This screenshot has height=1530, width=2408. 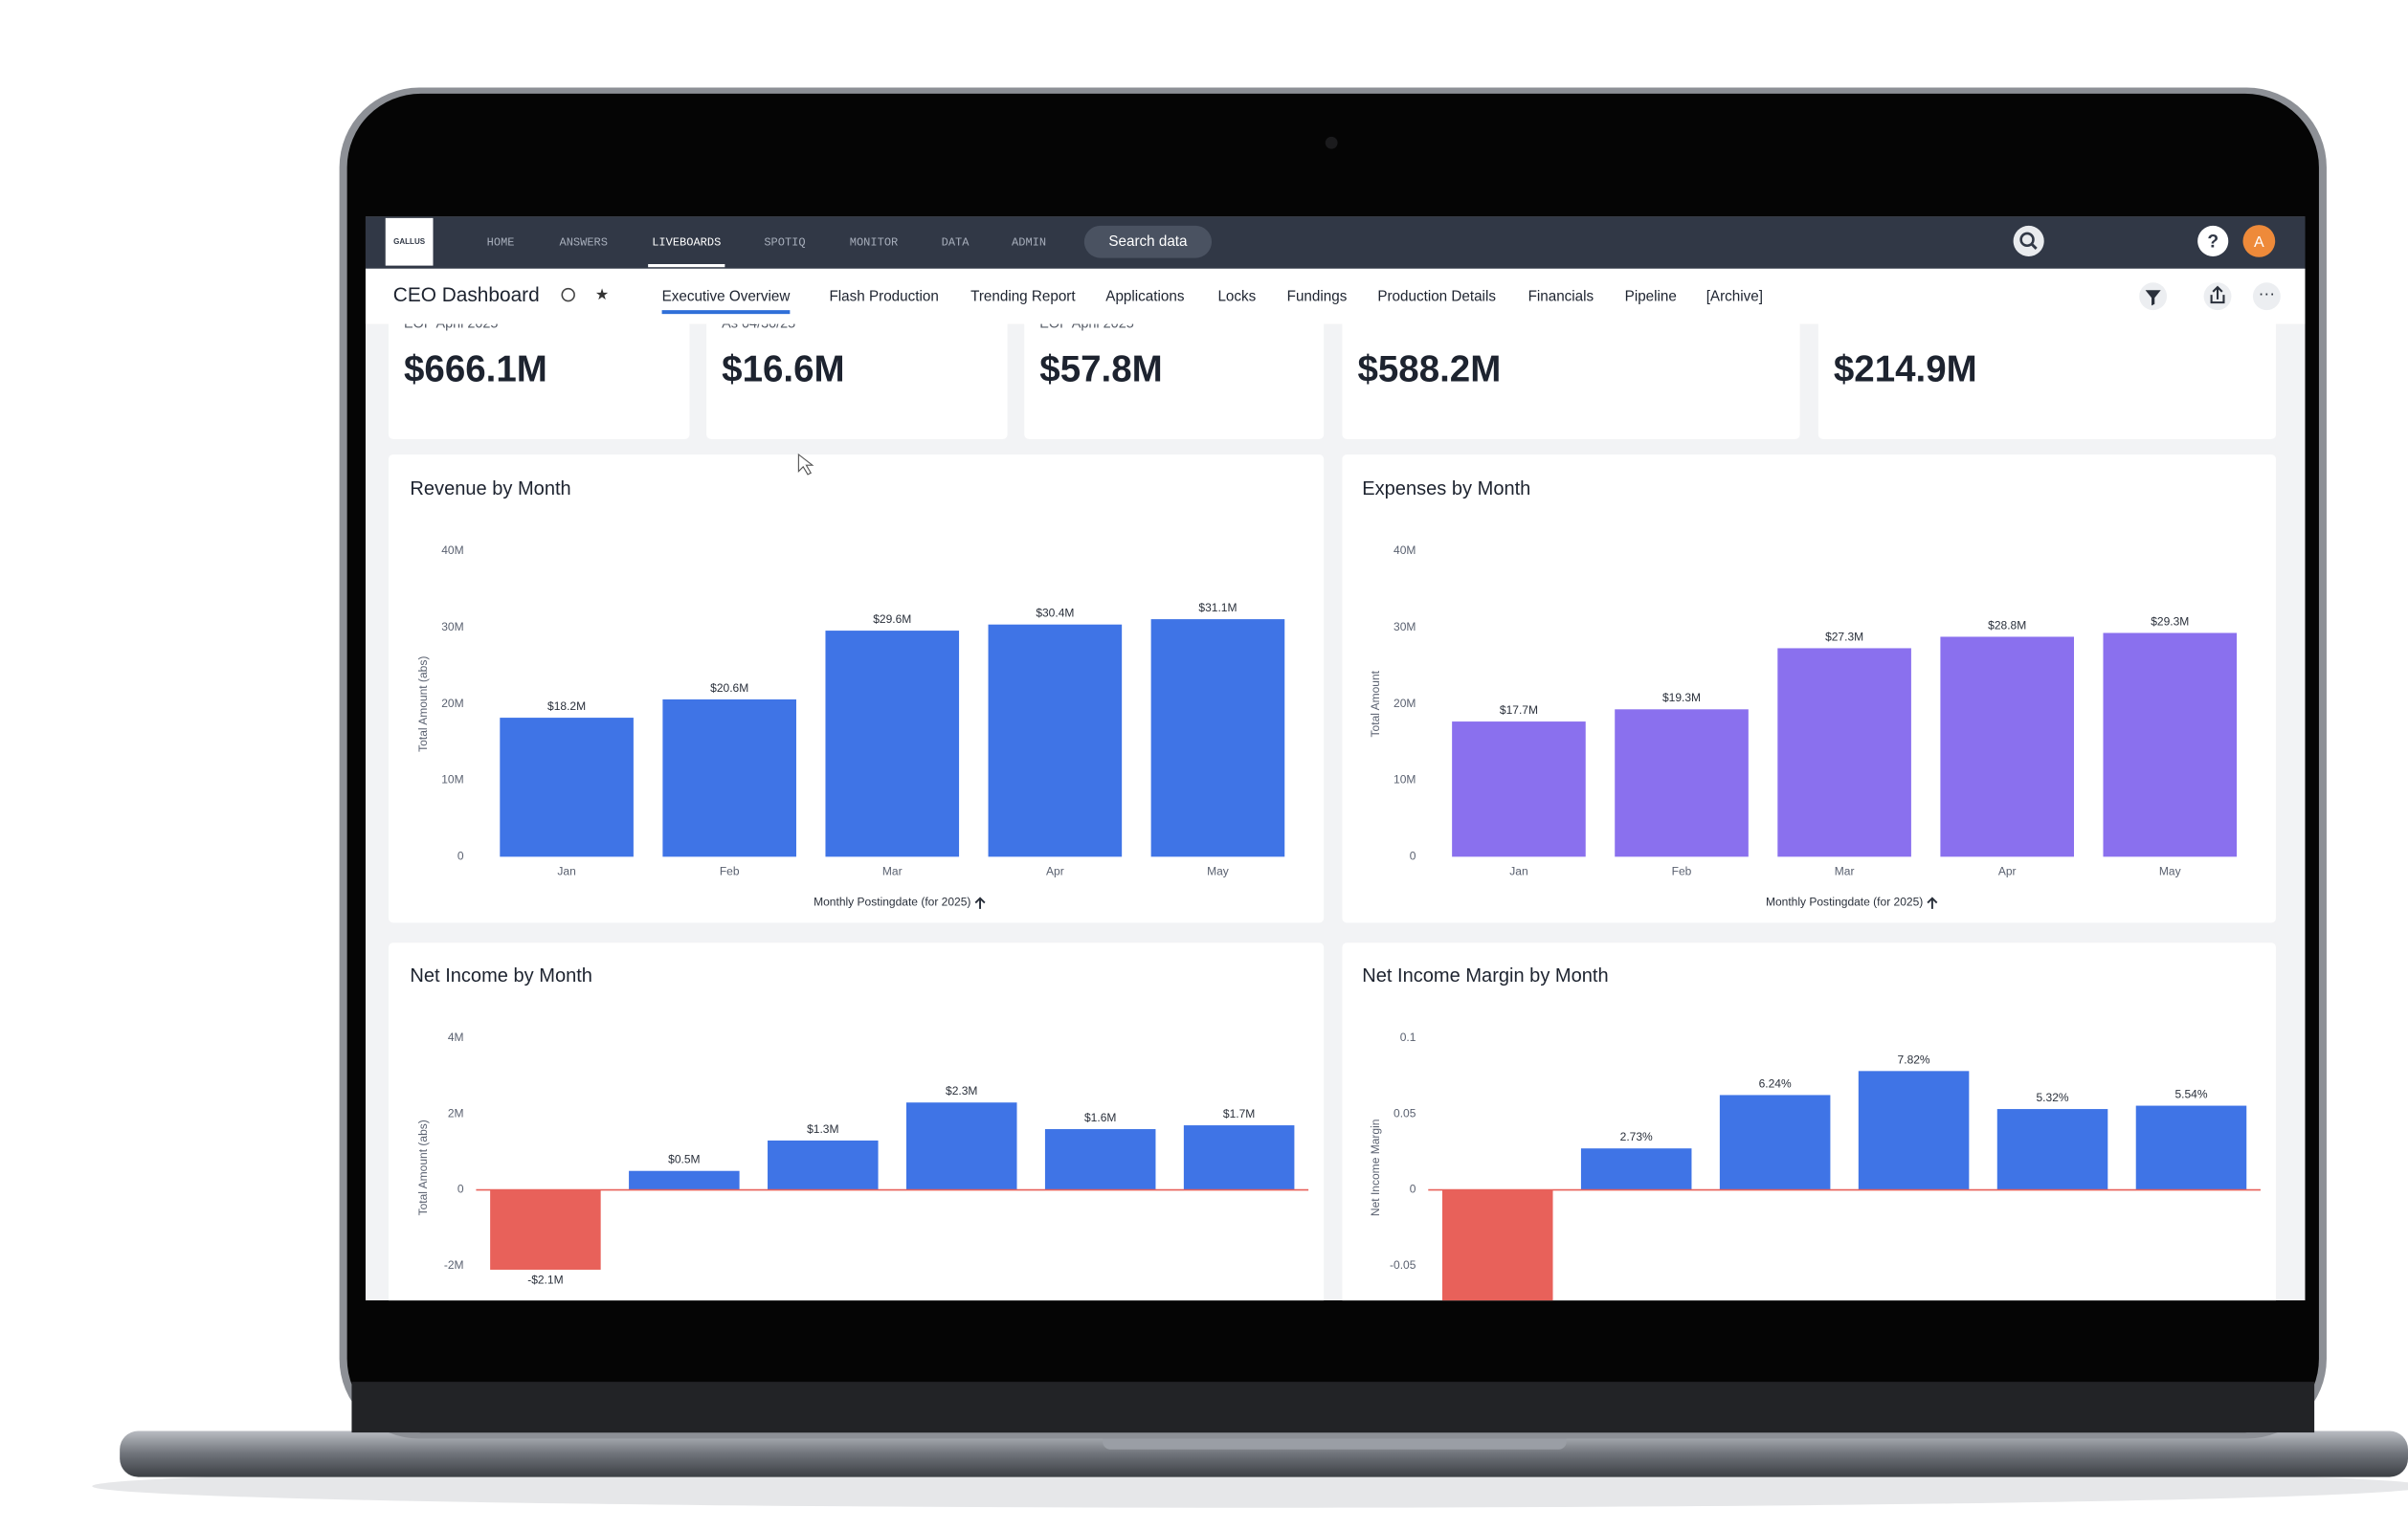 I want to click on tab: Applications, so click(x=1145, y=297).